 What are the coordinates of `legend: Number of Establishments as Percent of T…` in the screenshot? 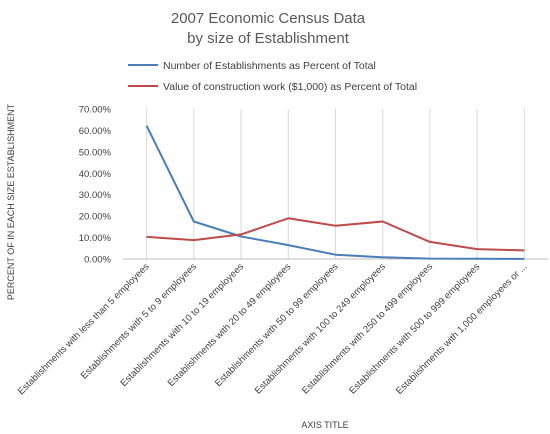 It's located at (272, 76).